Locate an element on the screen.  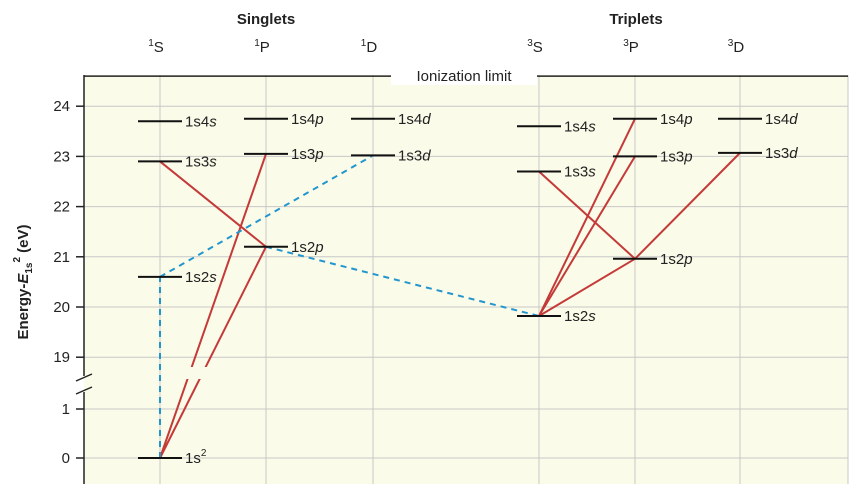
tick-label-24: 24 is located at coordinates (61, 106).